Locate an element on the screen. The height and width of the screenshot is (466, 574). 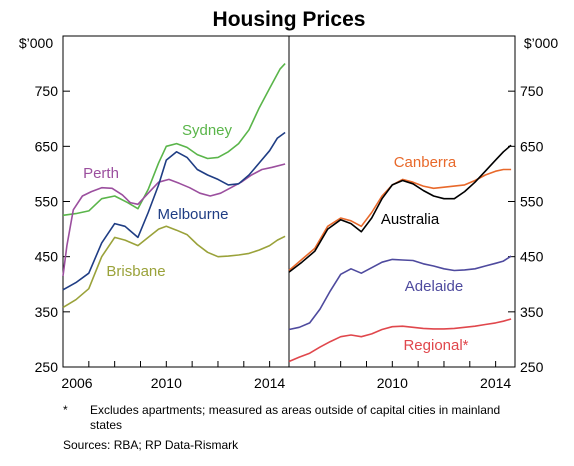
series-label-regional: Regional* is located at coordinates (435, 345).